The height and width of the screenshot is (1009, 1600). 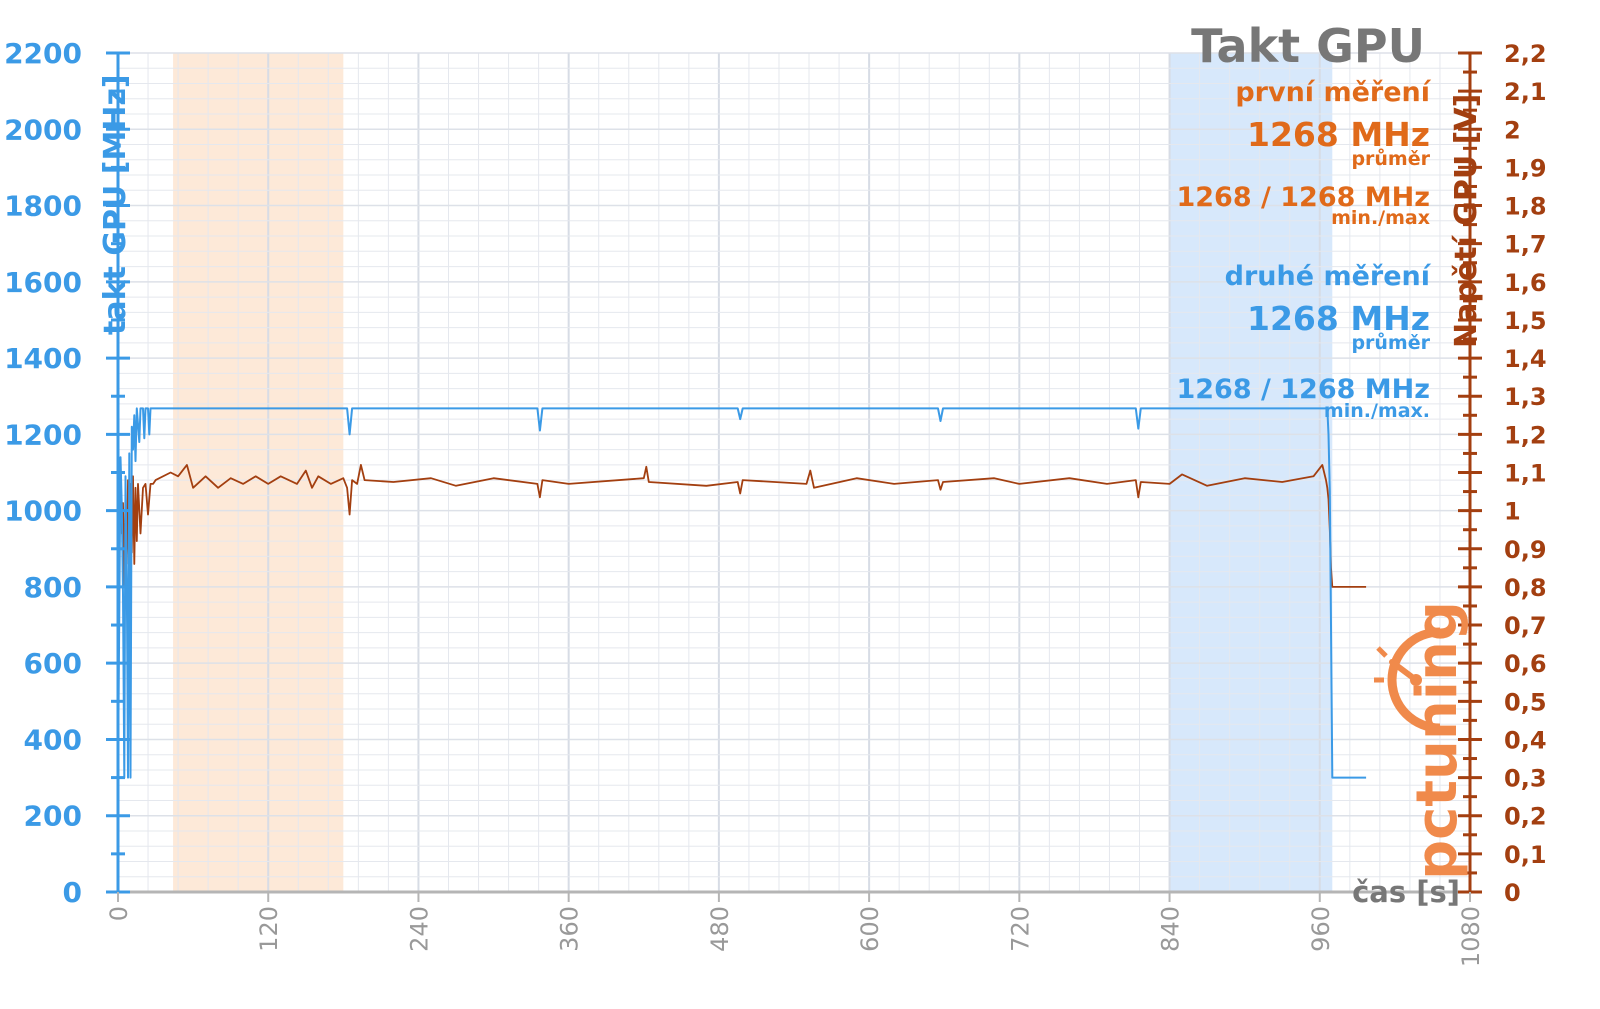 What do you see at coordinates (43, 282) in the screenshot?
I see `y-left-tick-label: 1600` at bounding box center [43, 282].